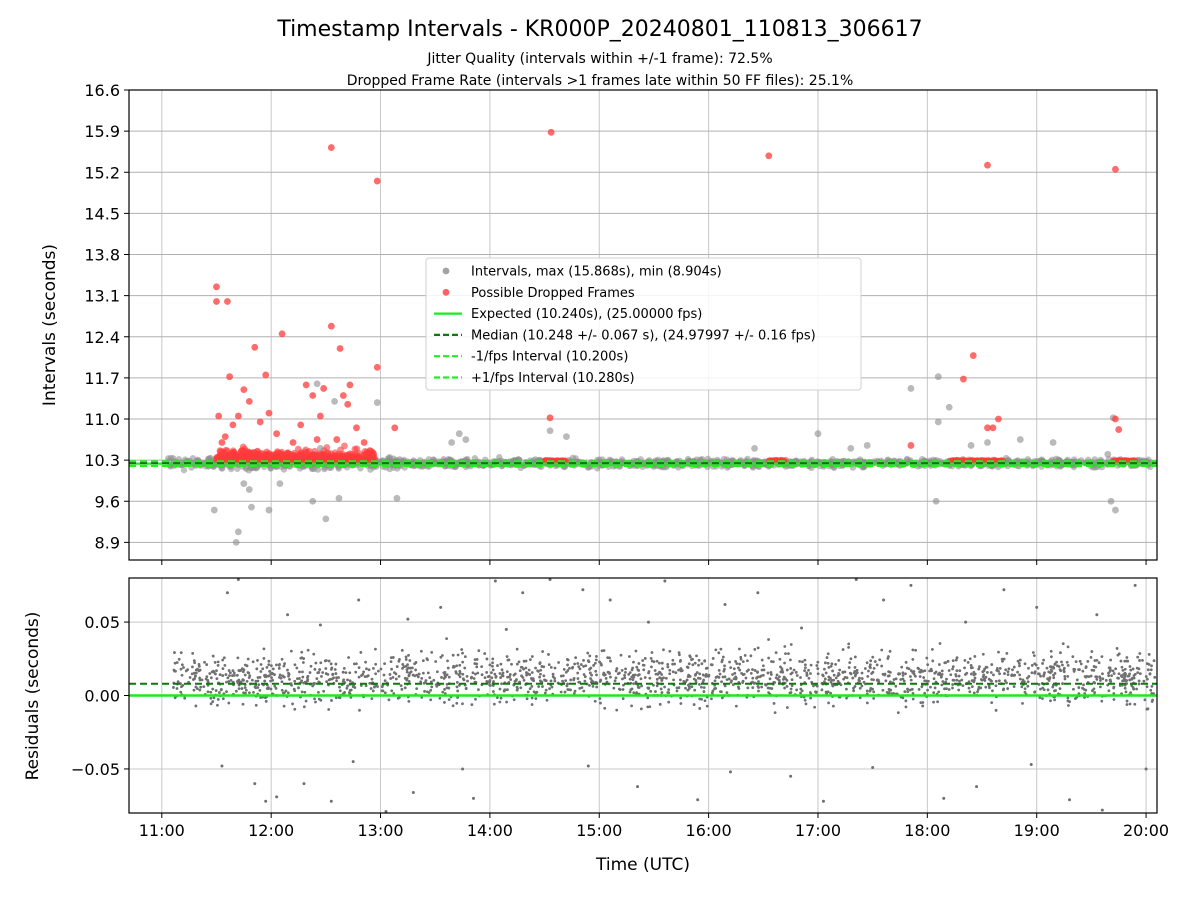 Image resolution: width=1200 pixels, height=900 pixels. Describe the element at coordinates (102, 172) in the screenshot. I see `y-tick-label: 15.2` at that location.